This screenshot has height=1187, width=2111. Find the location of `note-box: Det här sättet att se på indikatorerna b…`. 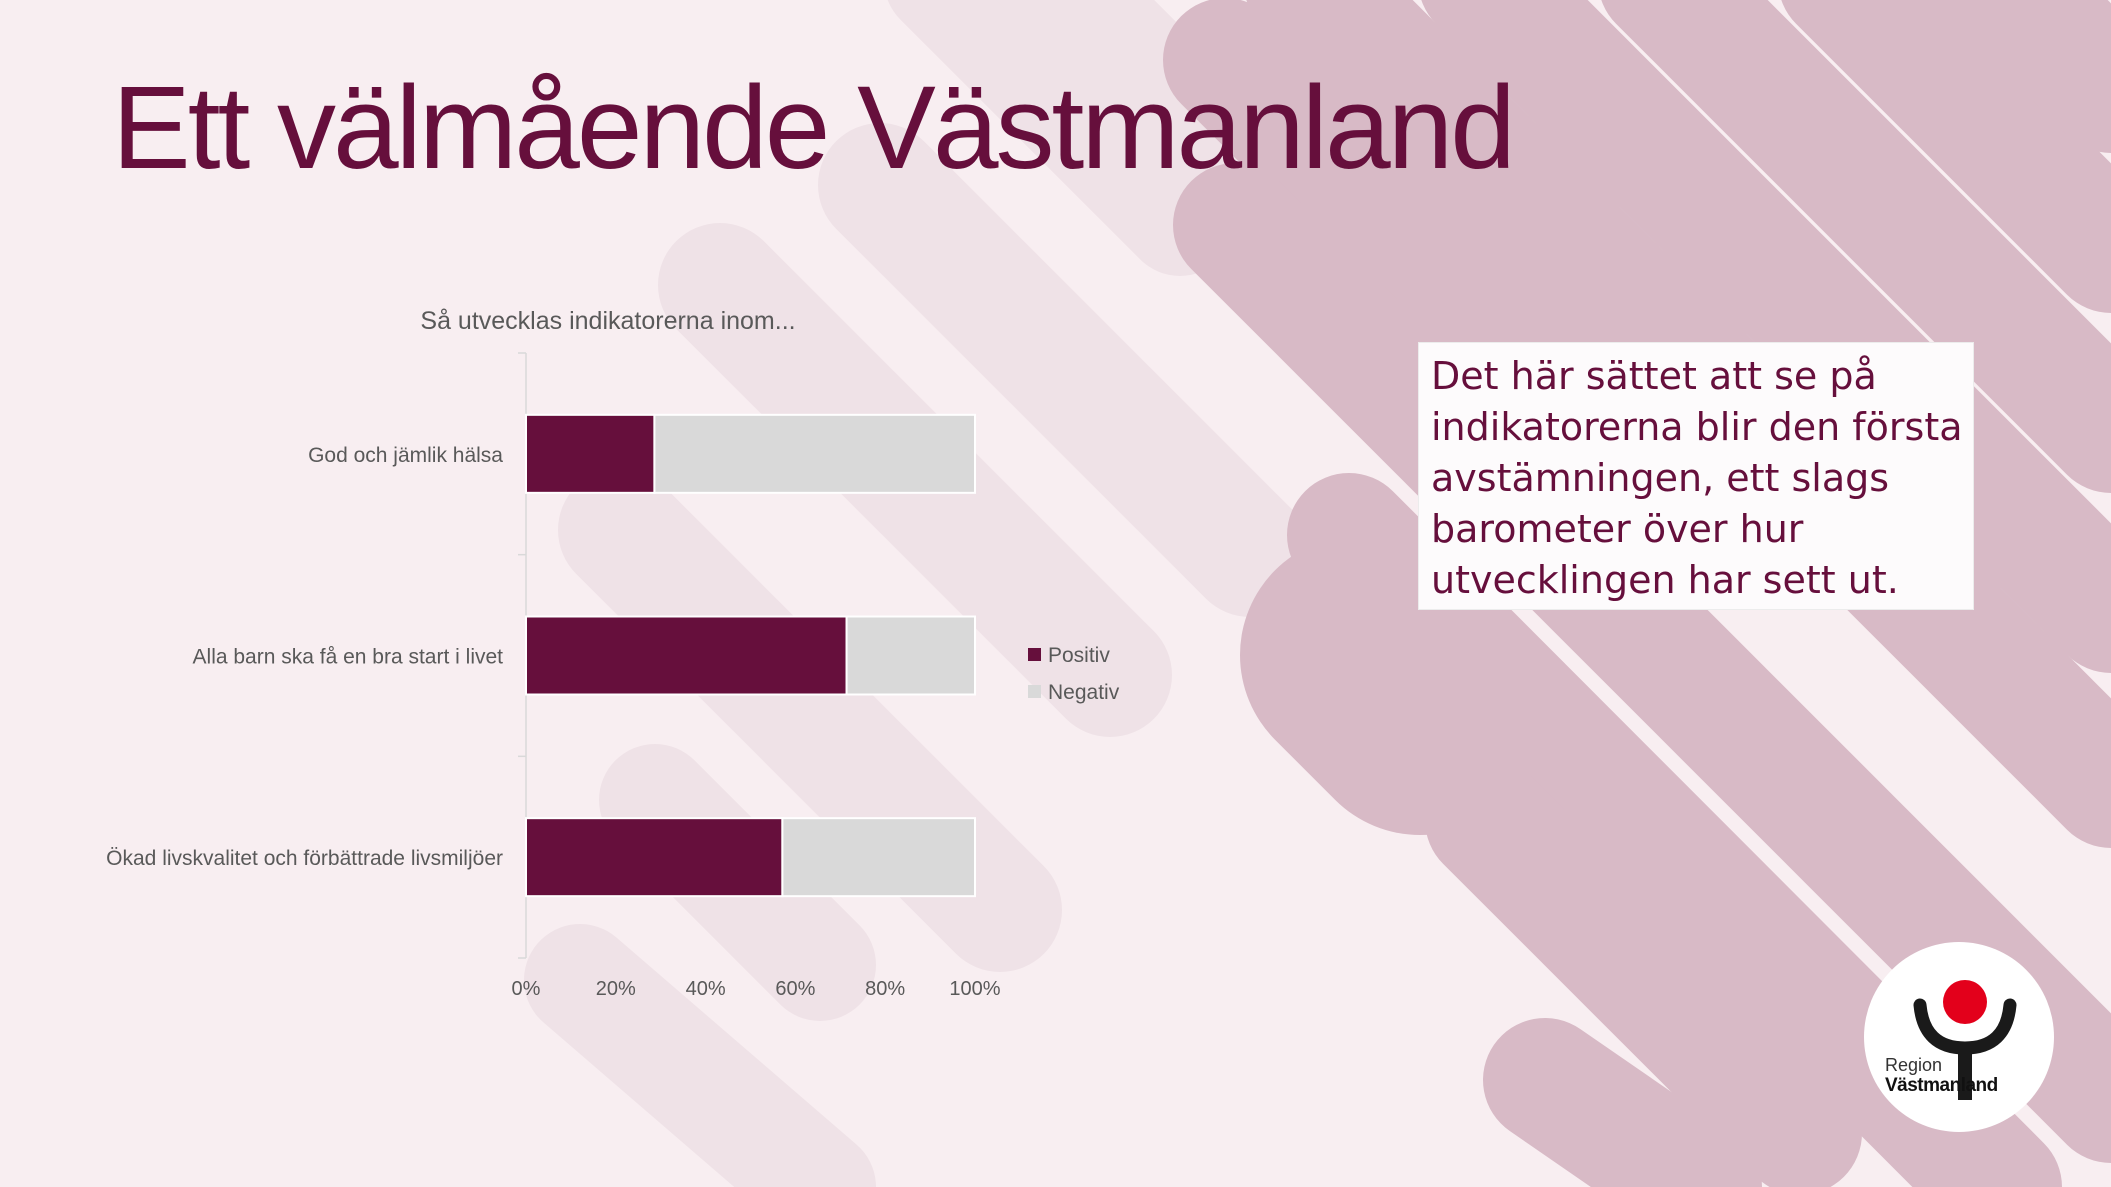

note-box: Det här sättet att se på indikatorerna b… is located at coordinates (1696, 476).